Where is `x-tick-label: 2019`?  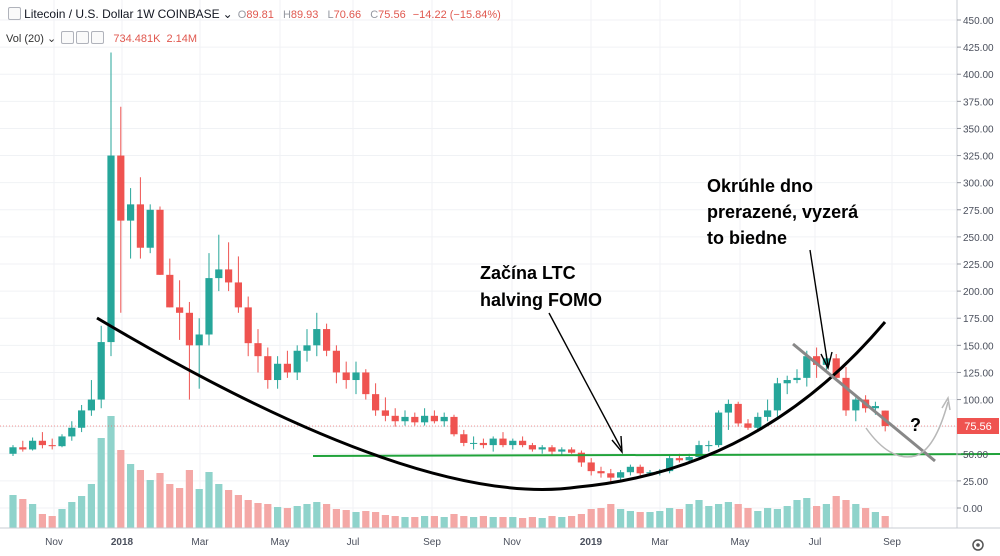
x-tick-label: 2019 is located at coordinates (591, 542).